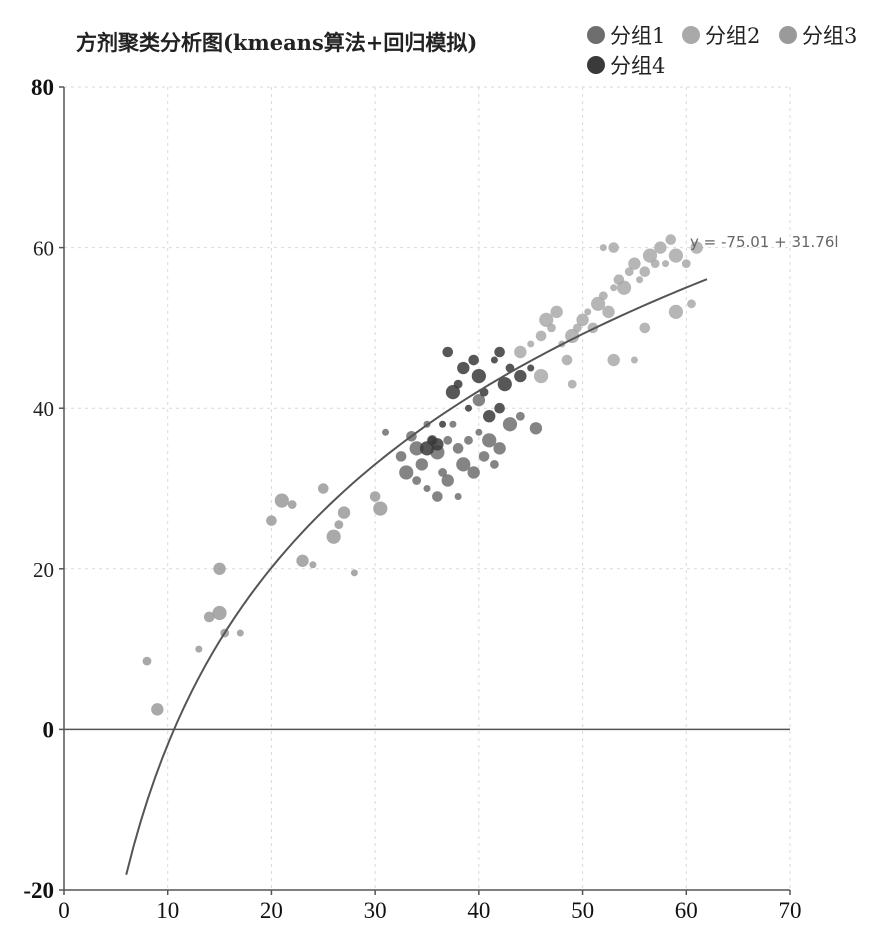  I want to click on legend: 分组1 分组2 分组3 分组4, so click(722, 51).